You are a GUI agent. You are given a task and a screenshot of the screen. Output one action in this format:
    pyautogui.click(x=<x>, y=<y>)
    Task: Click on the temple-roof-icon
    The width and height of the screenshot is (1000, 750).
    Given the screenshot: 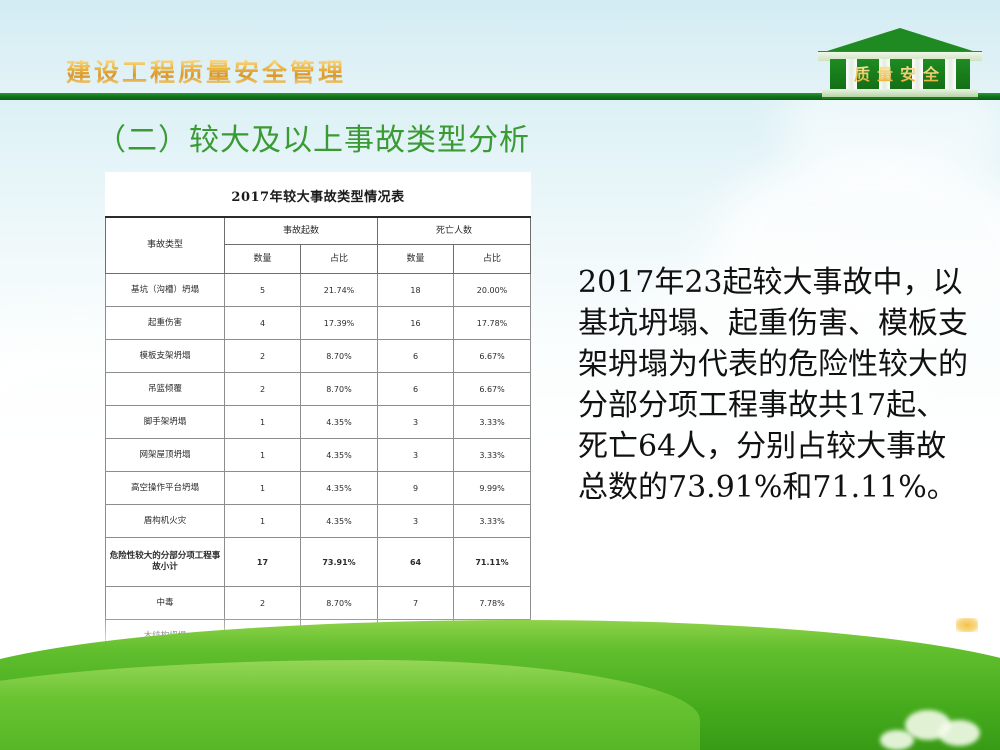 What is the action you would take?
    pyautogui.click(x=900, y=40)
    